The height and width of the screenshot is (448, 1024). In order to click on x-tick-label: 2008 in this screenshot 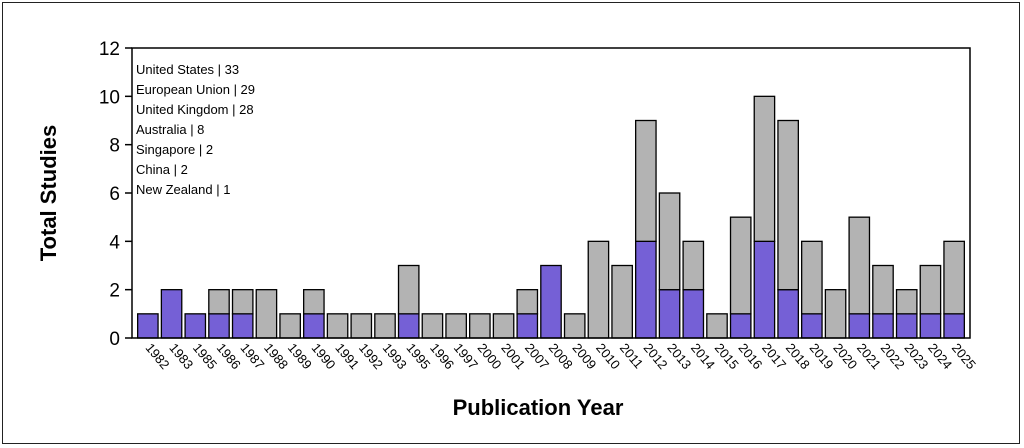, I will do `click(561, 356)`.